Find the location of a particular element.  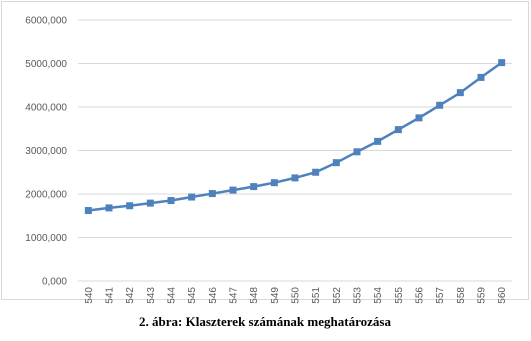

x-tick-label: 541 is located at coordinates (110, 295).